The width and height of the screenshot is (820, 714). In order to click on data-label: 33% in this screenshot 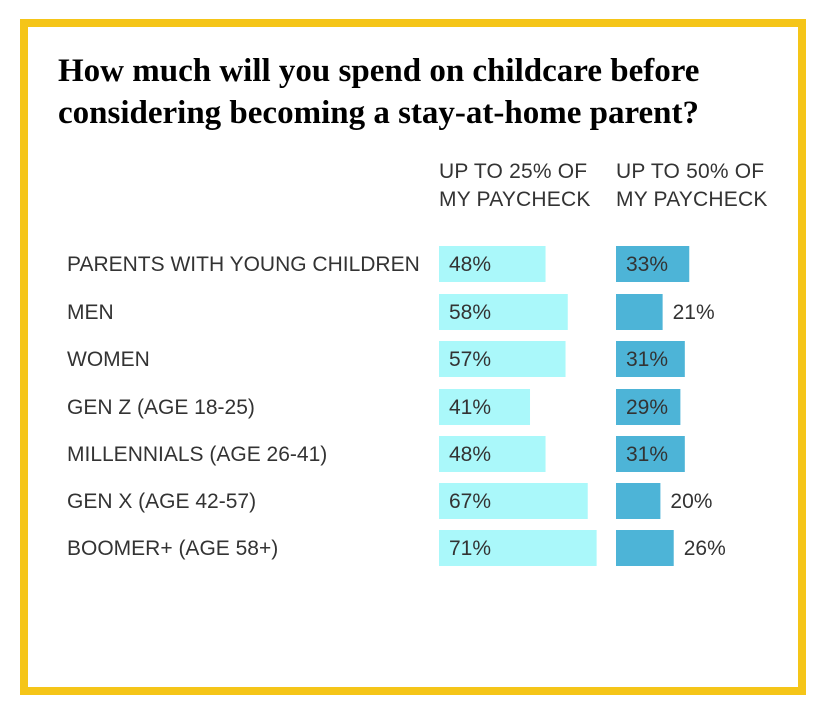, I will do `click(647, 264)`.